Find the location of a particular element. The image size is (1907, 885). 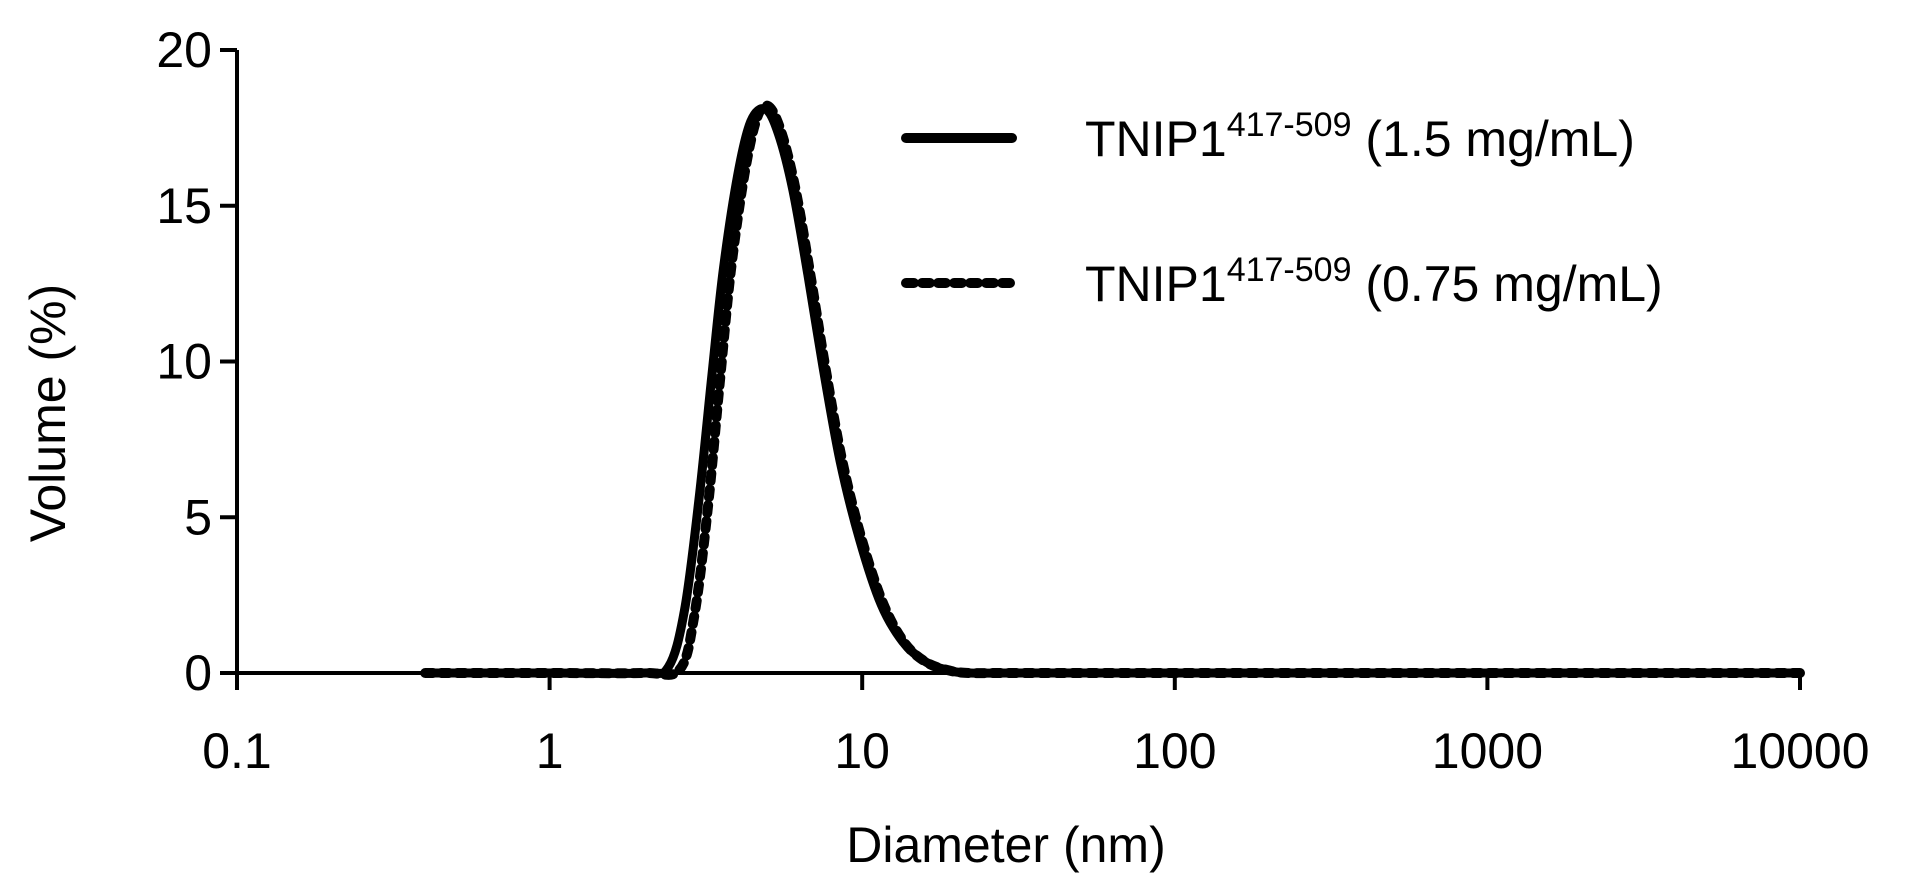

legend-label-suffix: (0.75 mg/mL) is located at coordinates (1506, 284).